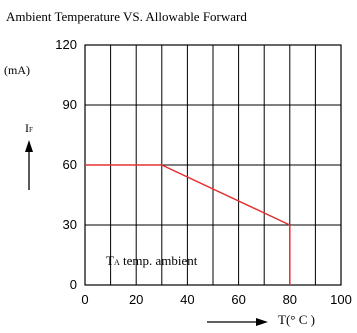 The height and width of the screenshot is (333, 357). Describe the element at coordinates (187, 299) in the screenshot. I see `x-tick-label: 40` at that location.